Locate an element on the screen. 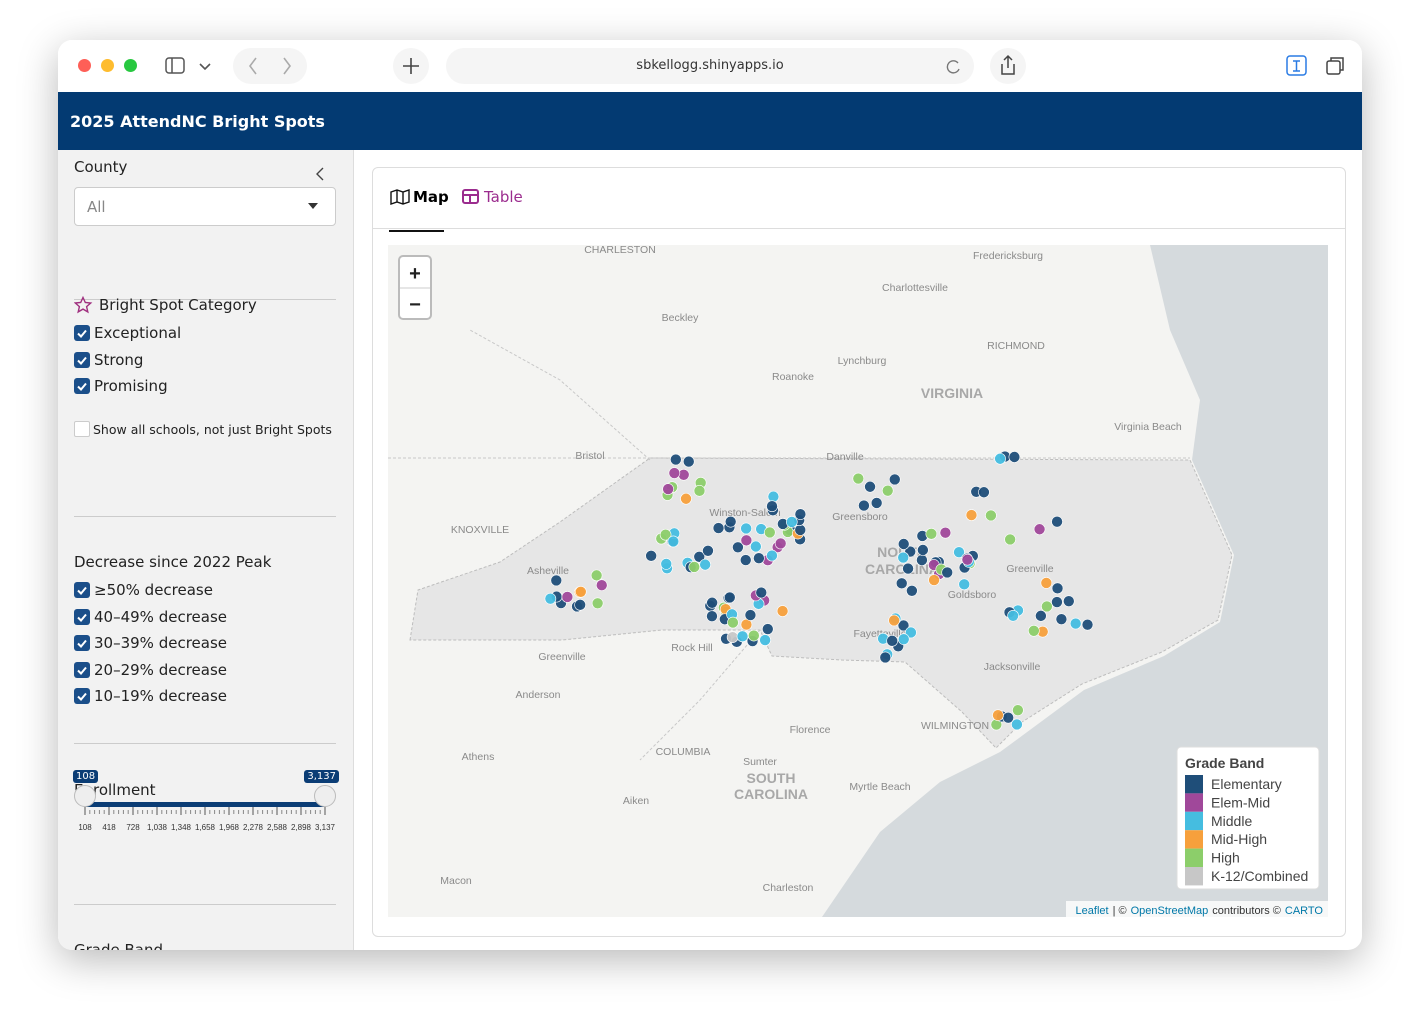 The width and height of the screenshot is (1420, 1028). address-bar: sbkellogg.shinyapps.io is located at coordinates (710, 66).